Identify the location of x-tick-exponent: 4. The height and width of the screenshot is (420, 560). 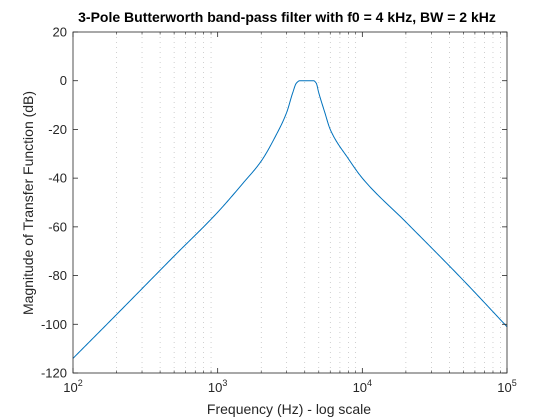
(369, 383).